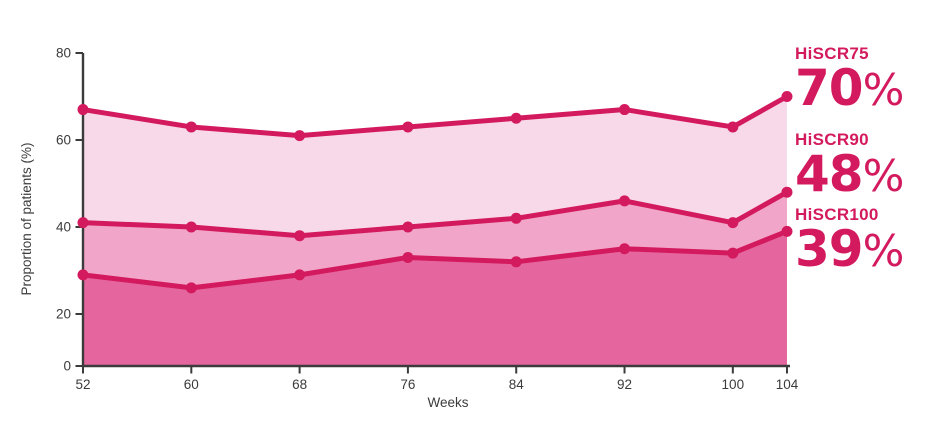  I want to click on y-tick-label-0: 0, so click(67, 366).